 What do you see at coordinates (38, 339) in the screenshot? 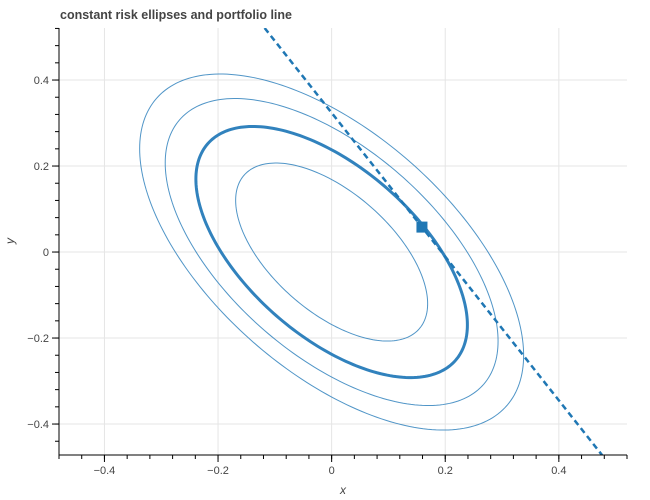
I see `y-tick-label: −0.2` at bounding box center [38, 339].